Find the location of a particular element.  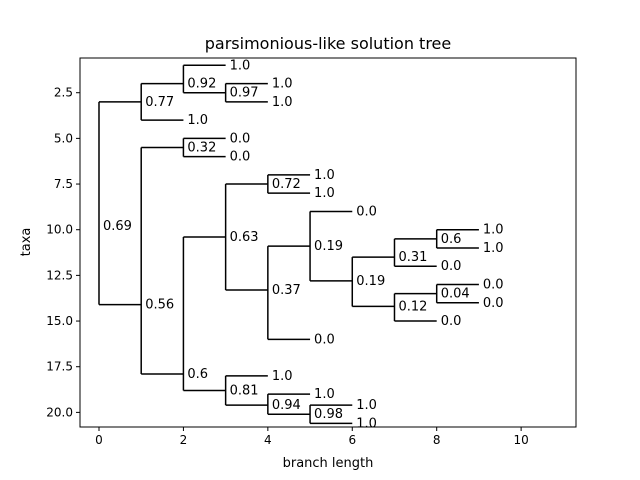

node-support-label: 0.56 is located at coordinates (159, 305).